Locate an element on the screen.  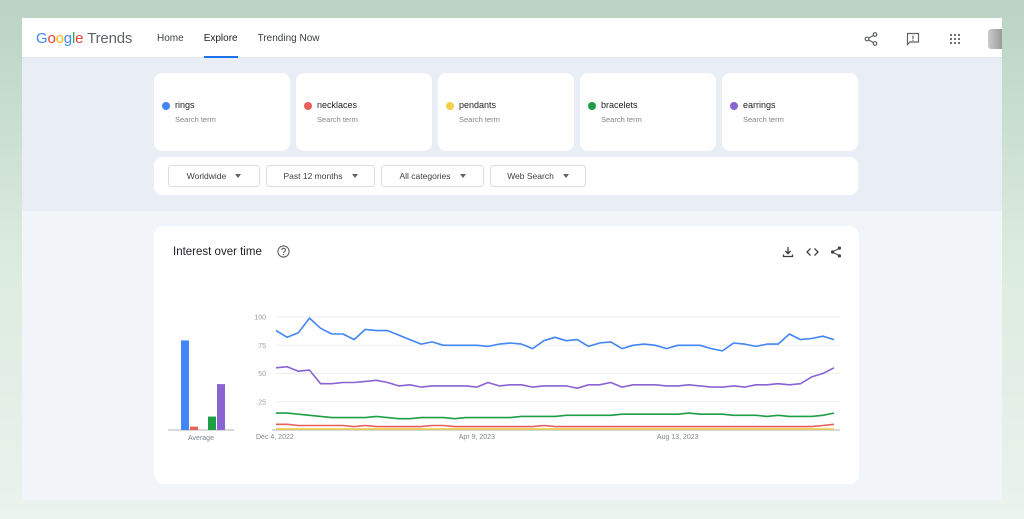
x-tick-label: Aug 13, 2023 is located at coordinates (678, 437).